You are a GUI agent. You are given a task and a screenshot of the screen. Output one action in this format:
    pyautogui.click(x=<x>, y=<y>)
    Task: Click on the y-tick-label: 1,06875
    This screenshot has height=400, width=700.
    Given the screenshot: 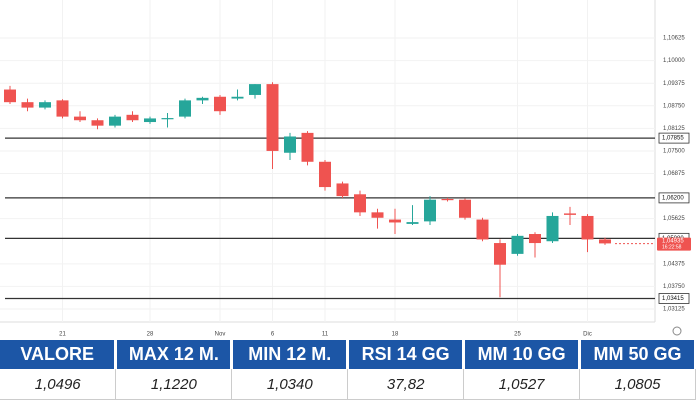 What is the action you would take?
    pyautogui.click(x=674, y=174)
    